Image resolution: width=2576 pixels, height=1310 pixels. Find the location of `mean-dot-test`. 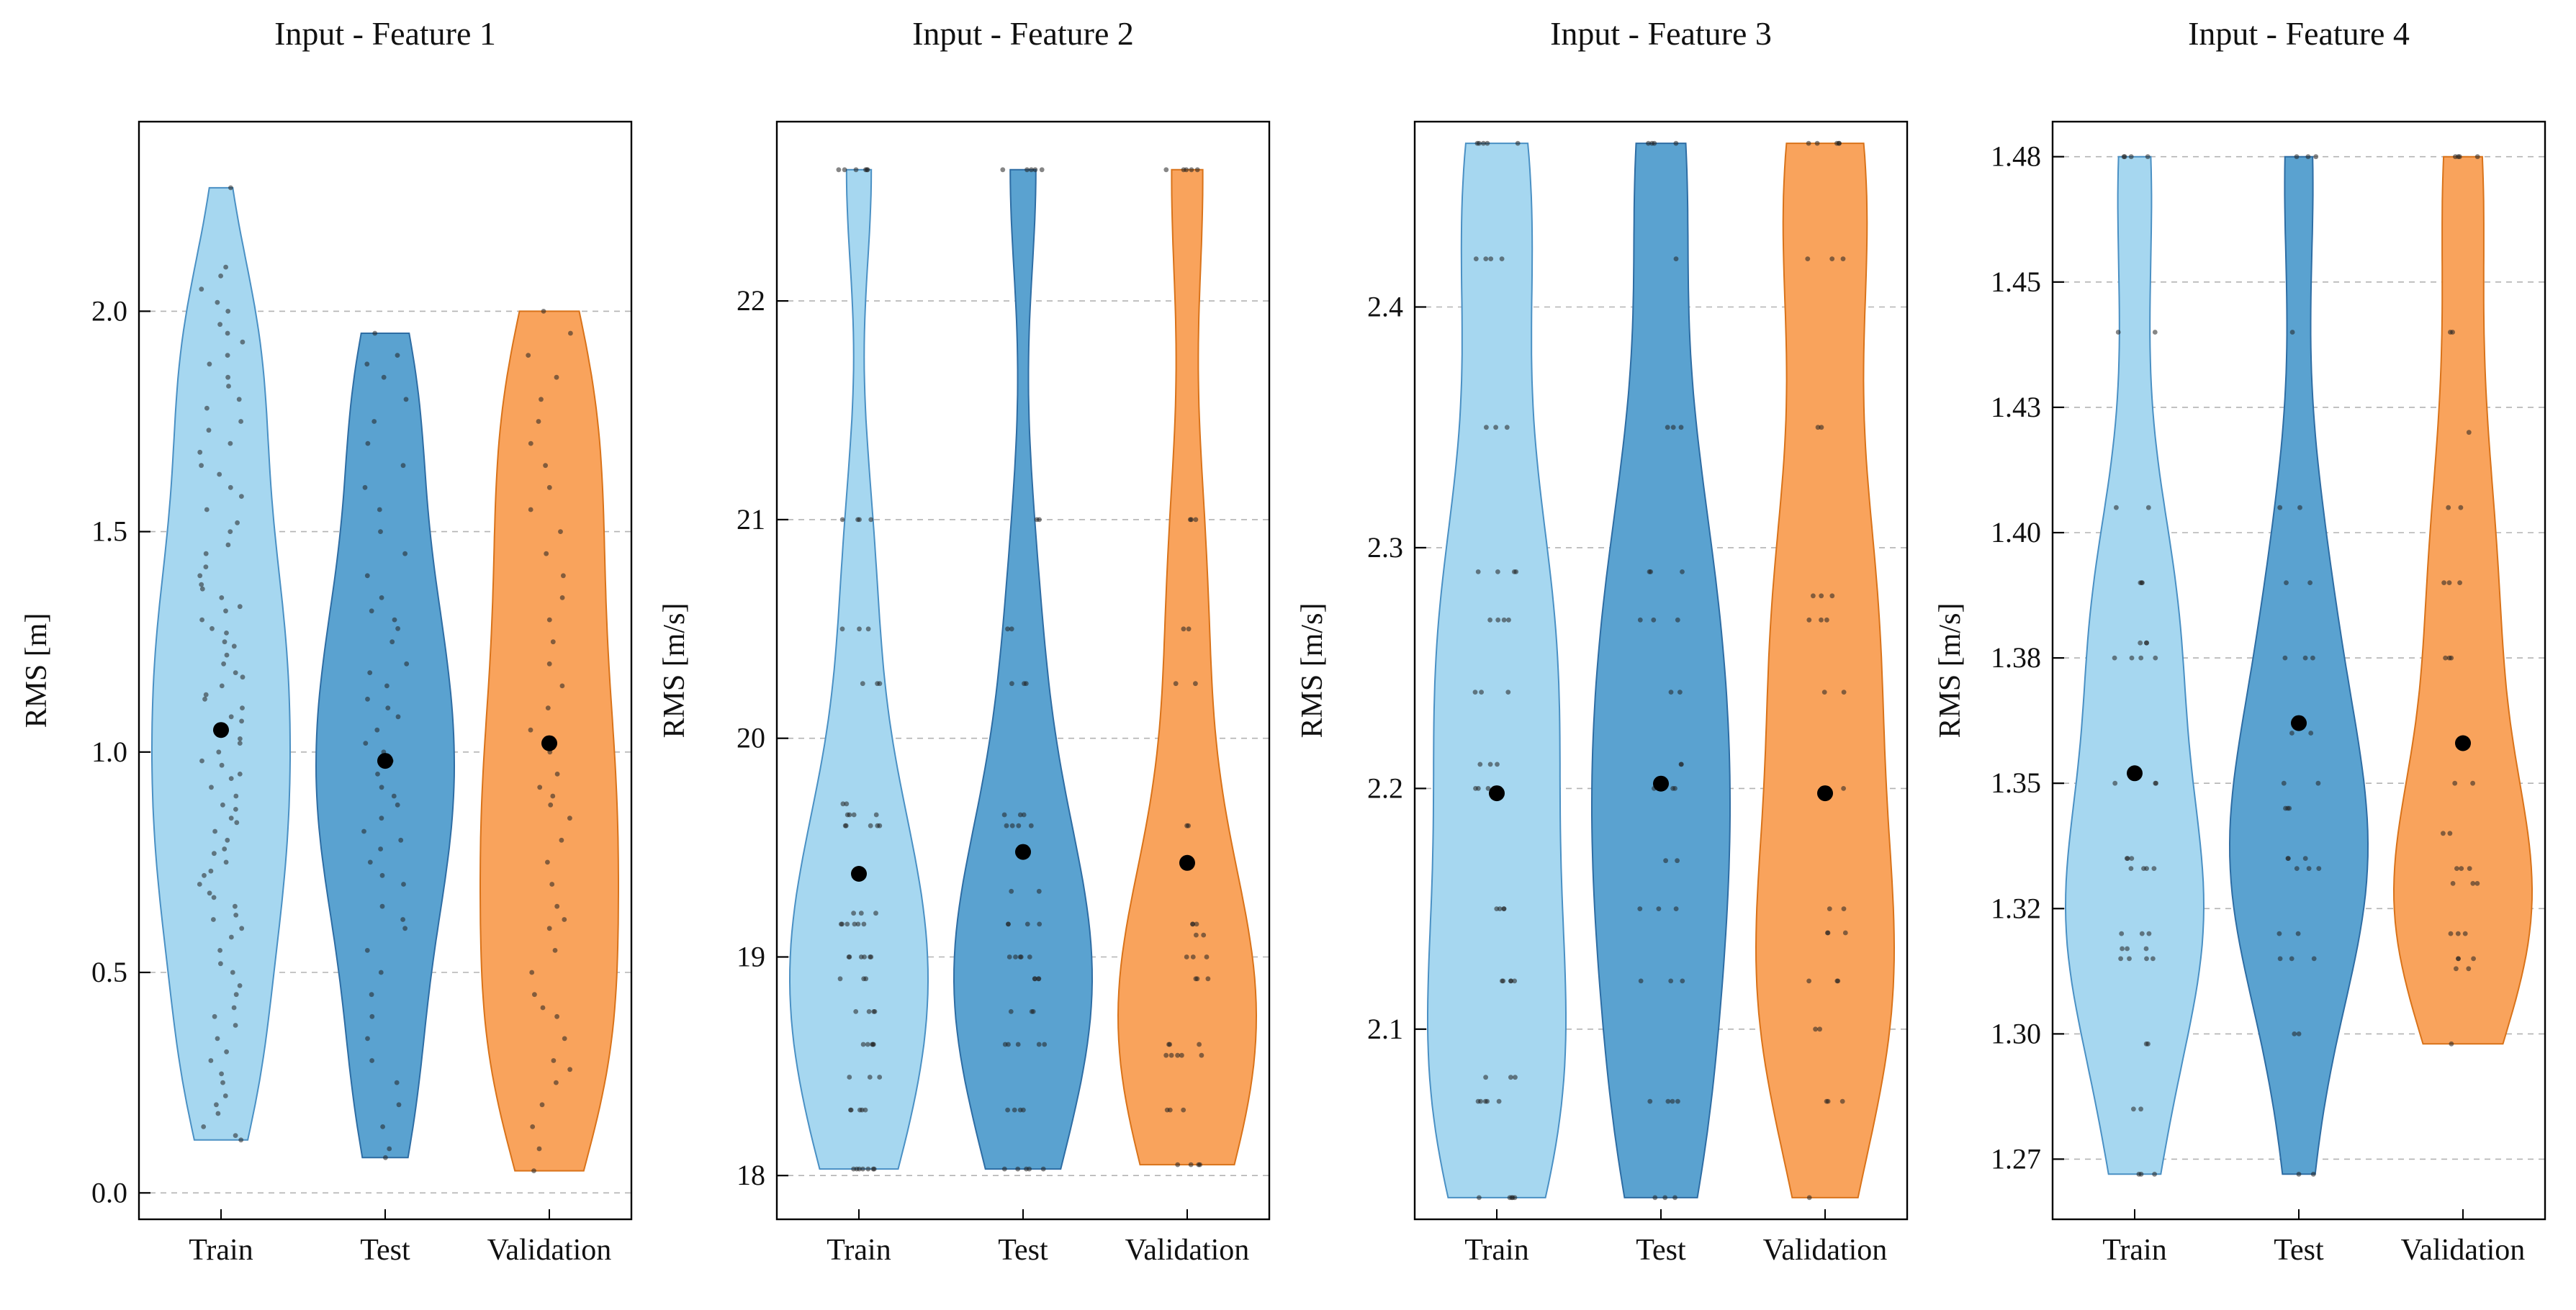

mean-dot-test is located at coordinates (2299, 723).